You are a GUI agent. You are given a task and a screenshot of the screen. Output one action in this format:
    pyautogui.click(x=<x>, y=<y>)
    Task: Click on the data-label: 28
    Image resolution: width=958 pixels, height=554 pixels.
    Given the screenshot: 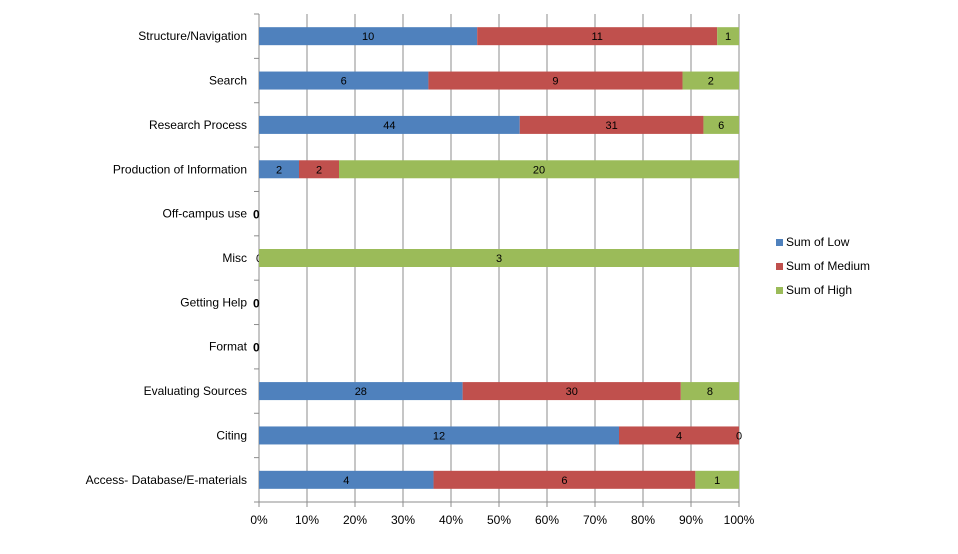 What is the action you would take?
    pyautogui.click(x=361, y=392)
    